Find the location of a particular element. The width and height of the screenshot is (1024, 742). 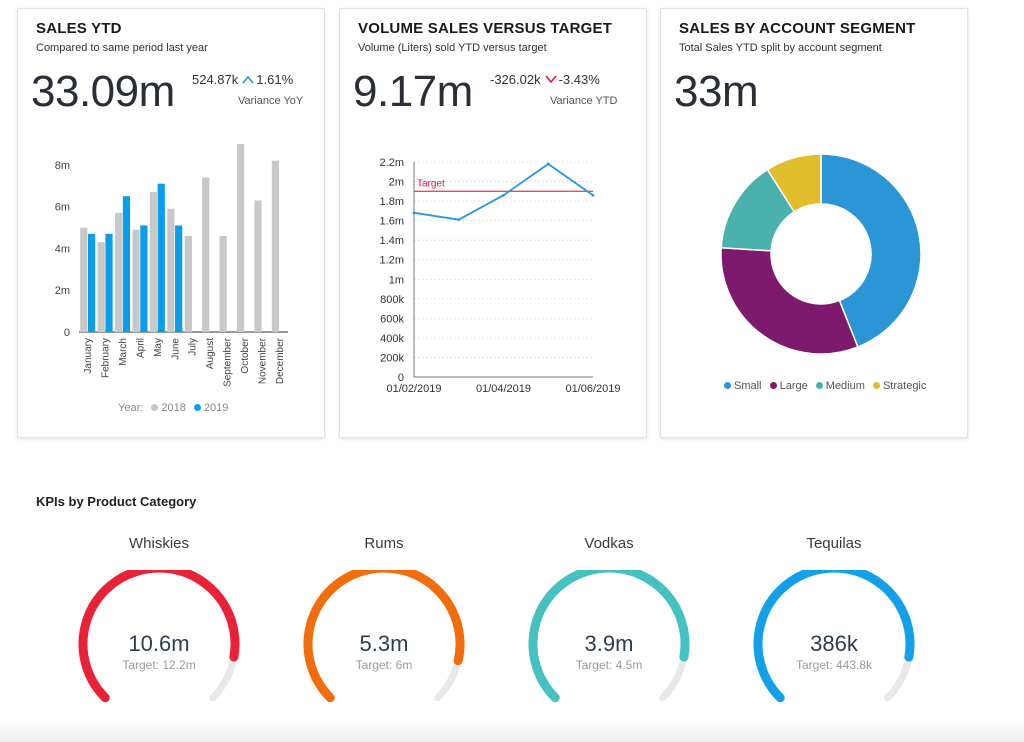

kpi-gauge-vodkas: Vodkas 3.9m Target: 4.5m is located at coordinates (609, 630).